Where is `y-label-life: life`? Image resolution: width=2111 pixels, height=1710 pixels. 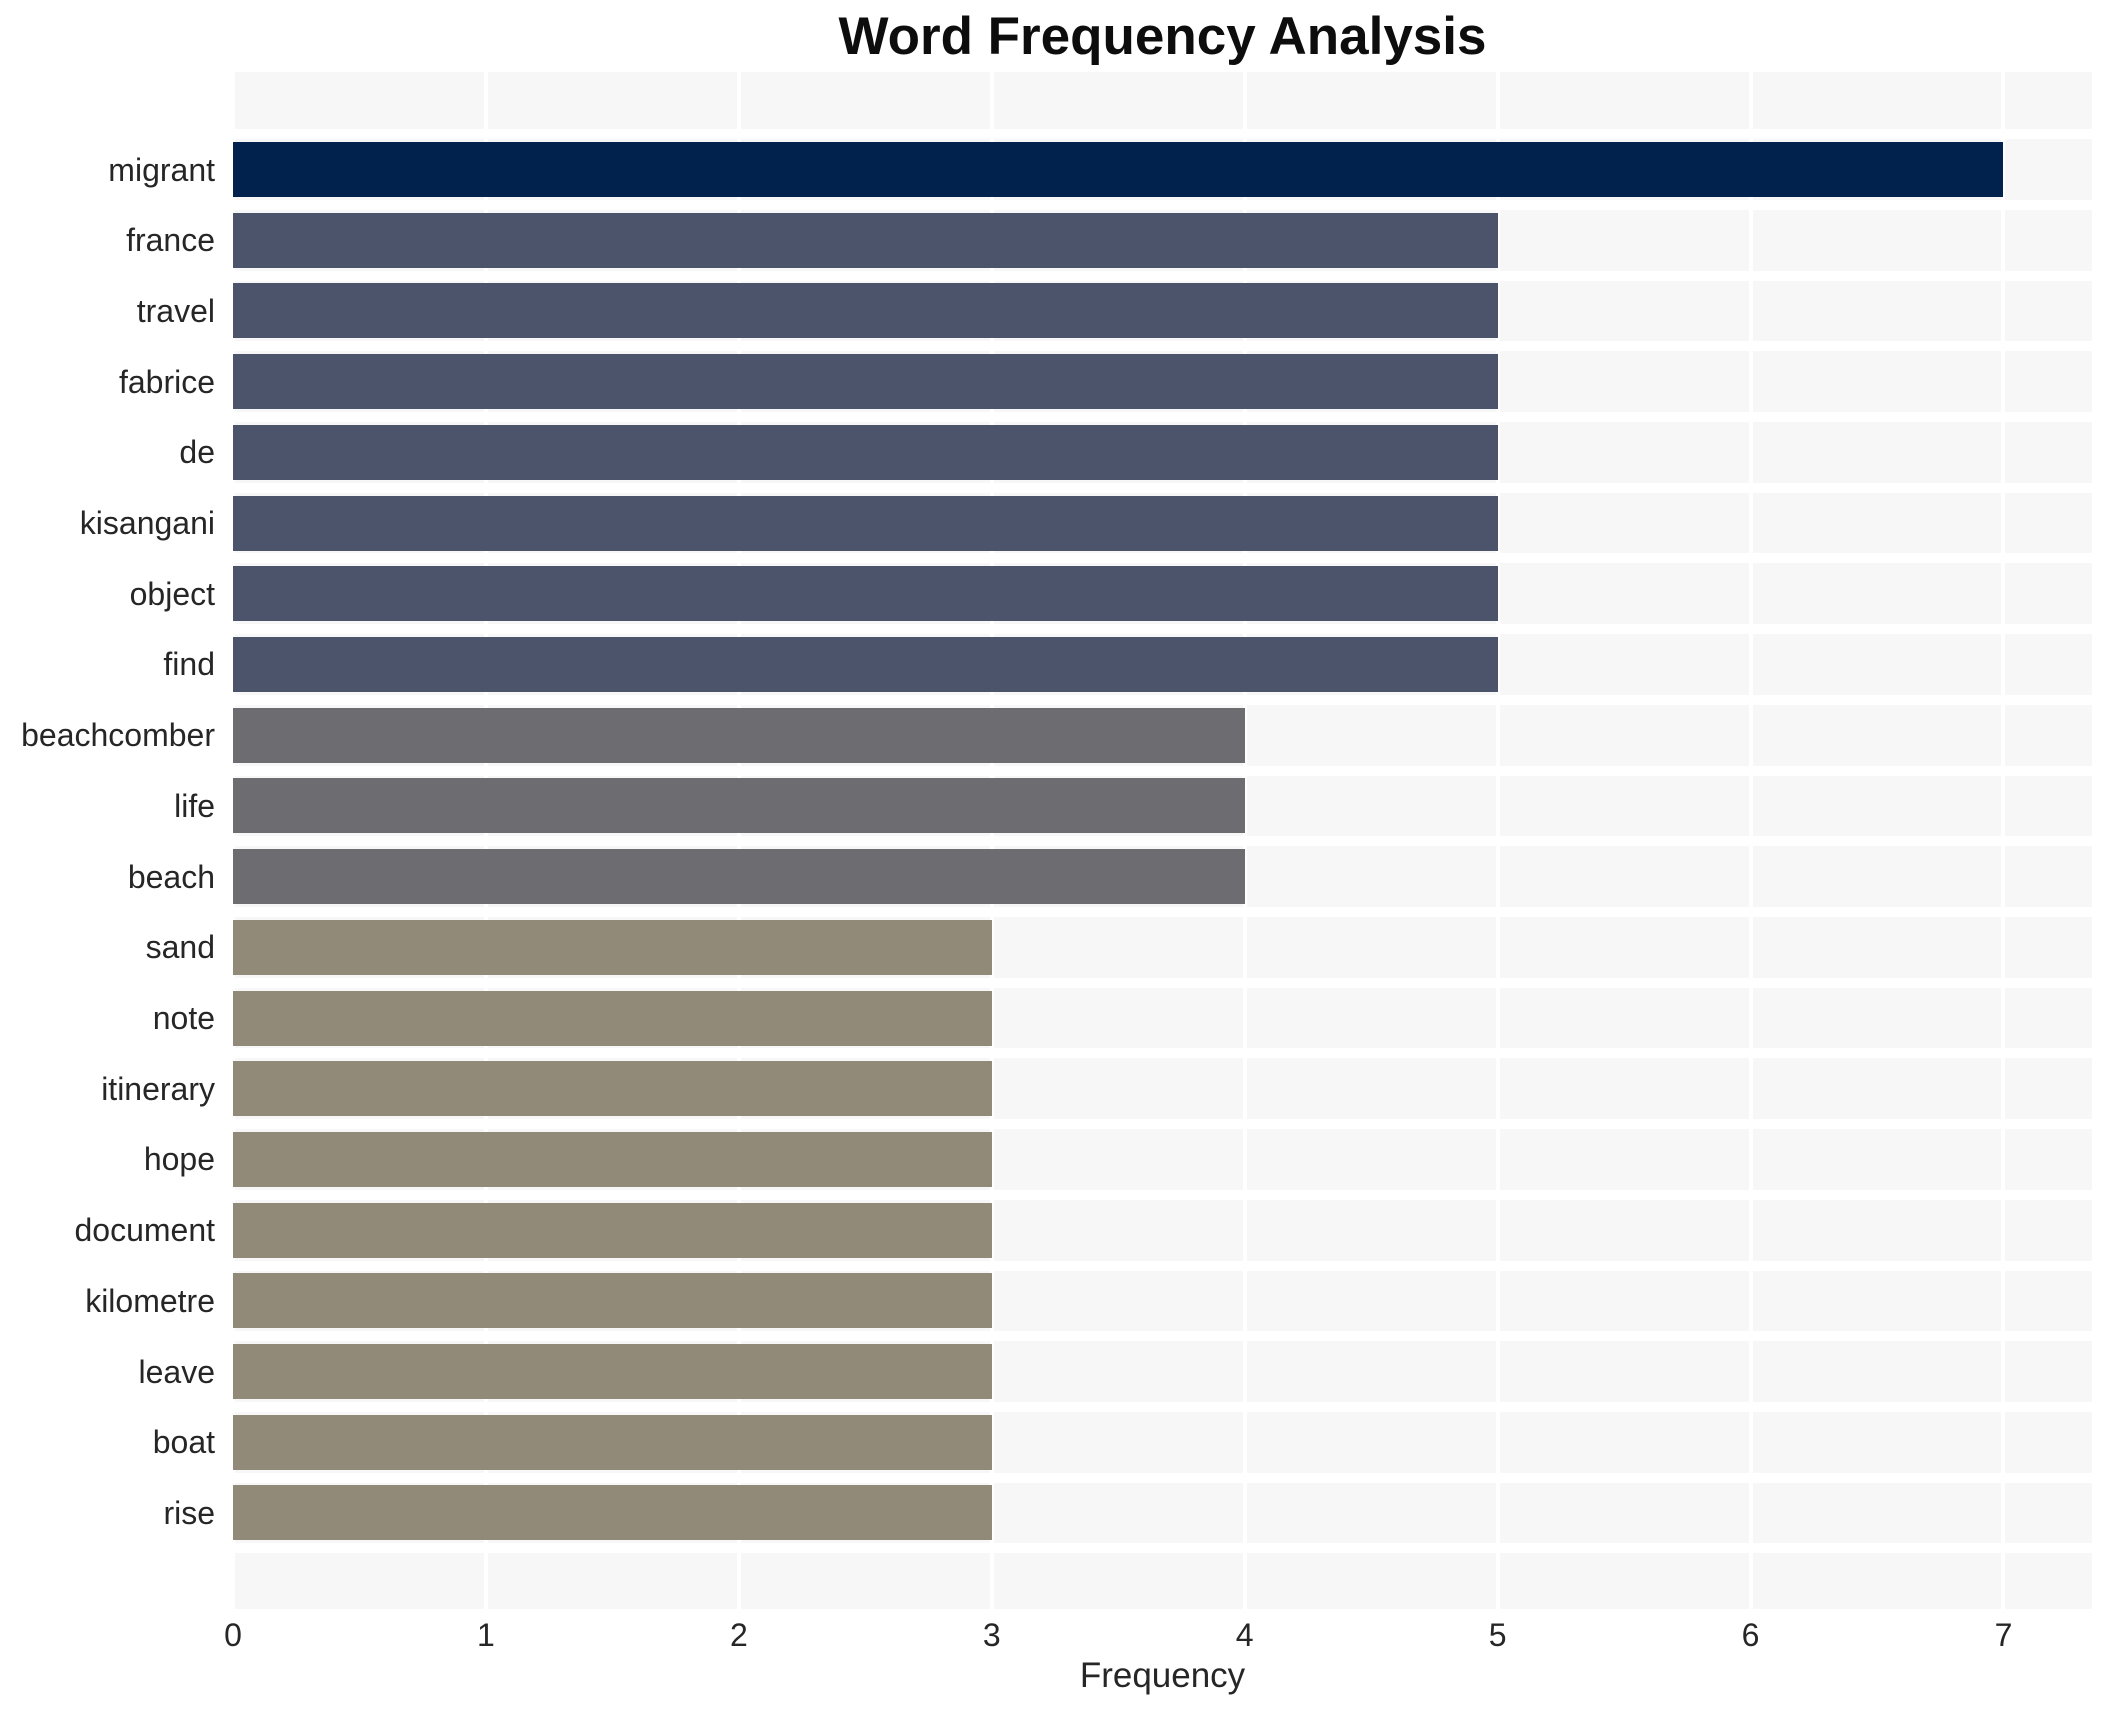 y-label-life: life is located at coordinates (194, 805).